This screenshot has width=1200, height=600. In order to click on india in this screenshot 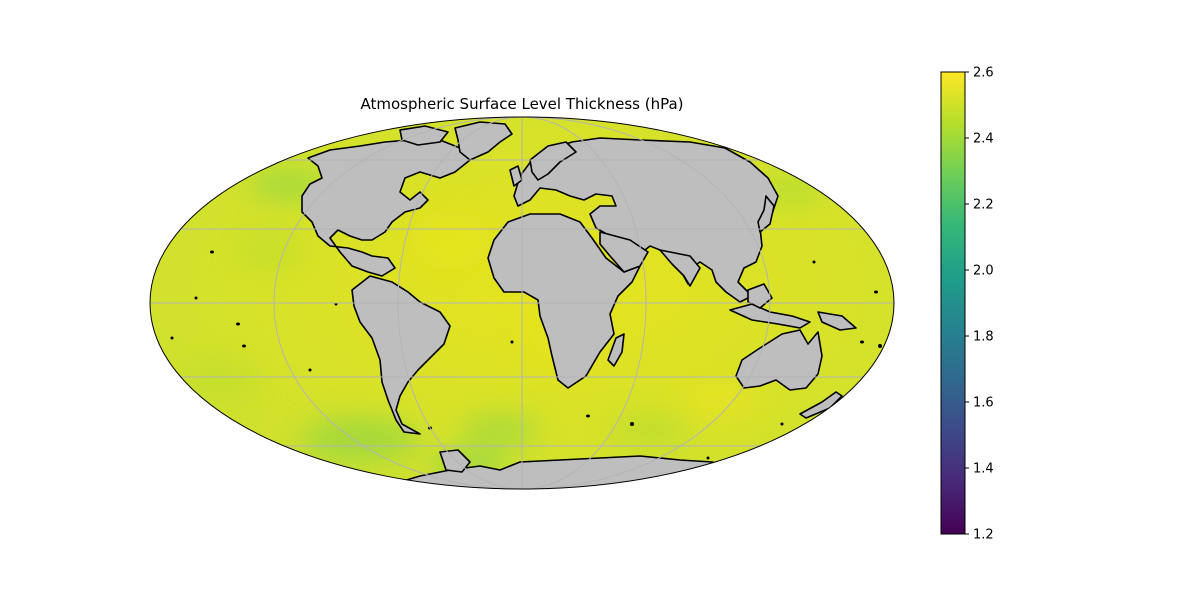, I will do `click(680, 268)`.